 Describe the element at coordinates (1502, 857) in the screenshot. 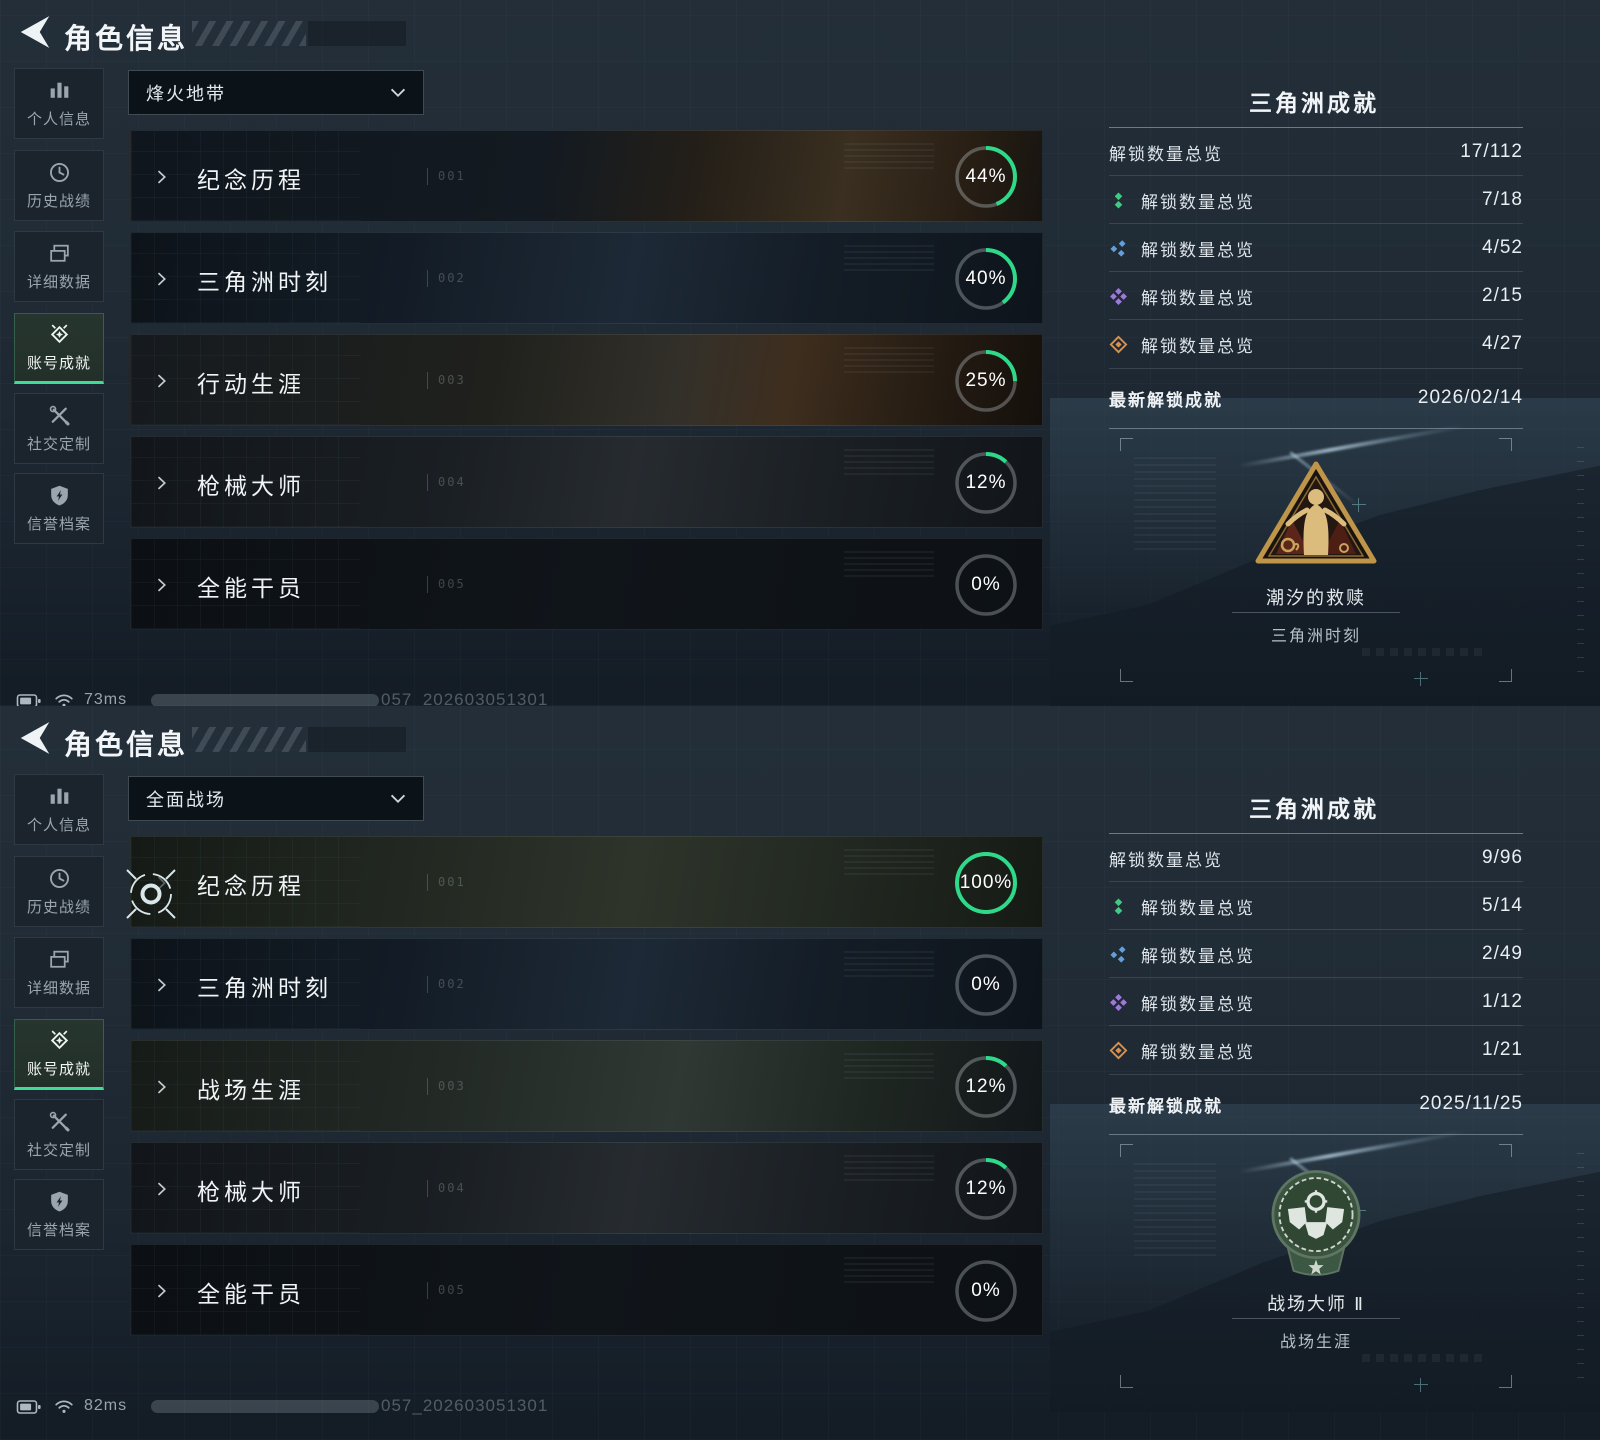

I see `summary-value: 9/96` at that location.